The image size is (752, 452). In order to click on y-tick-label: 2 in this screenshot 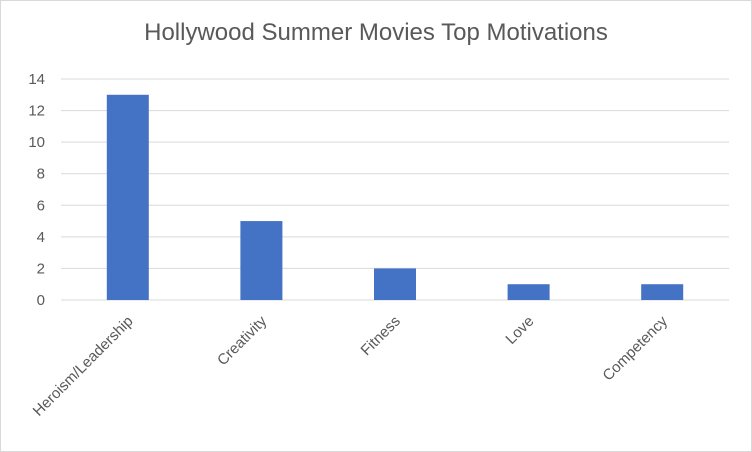, I will do `click(41, 268)`.